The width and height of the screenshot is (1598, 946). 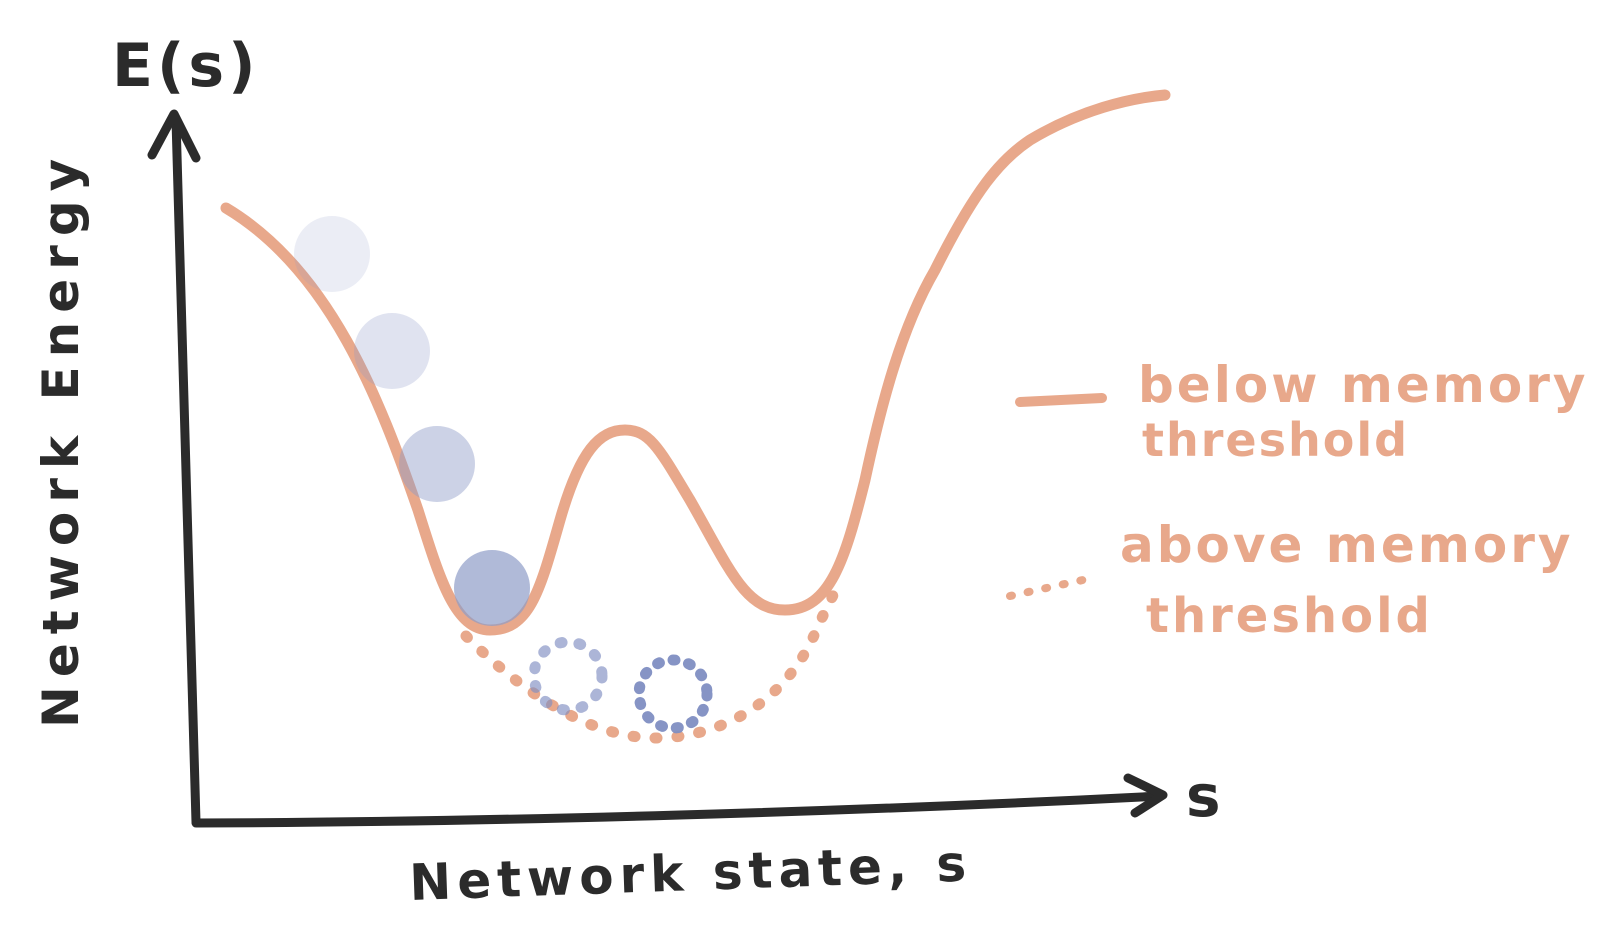 I want to click on x-axis-label: Network state, s, so click(x=690, y=873).